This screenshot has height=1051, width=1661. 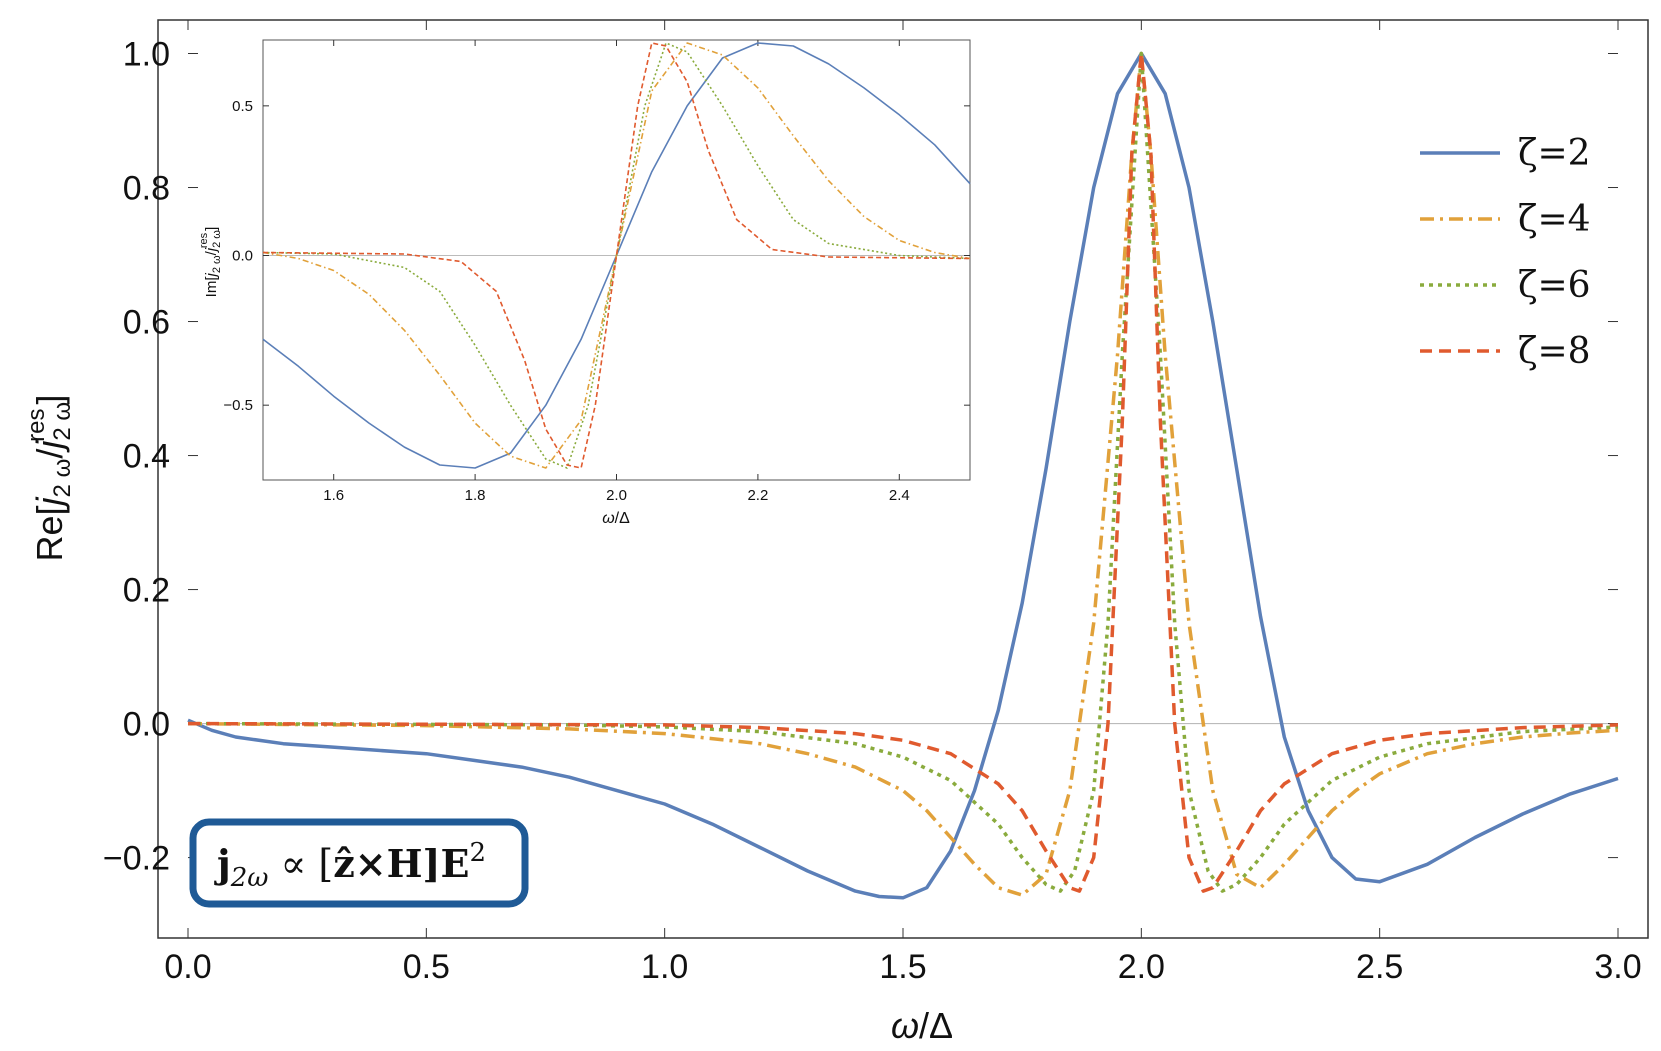 What do you see at coordinates (146, 55) in the screenshot?
I see `main-y-tick-label: 1.0` at bounding box center [146, 55].